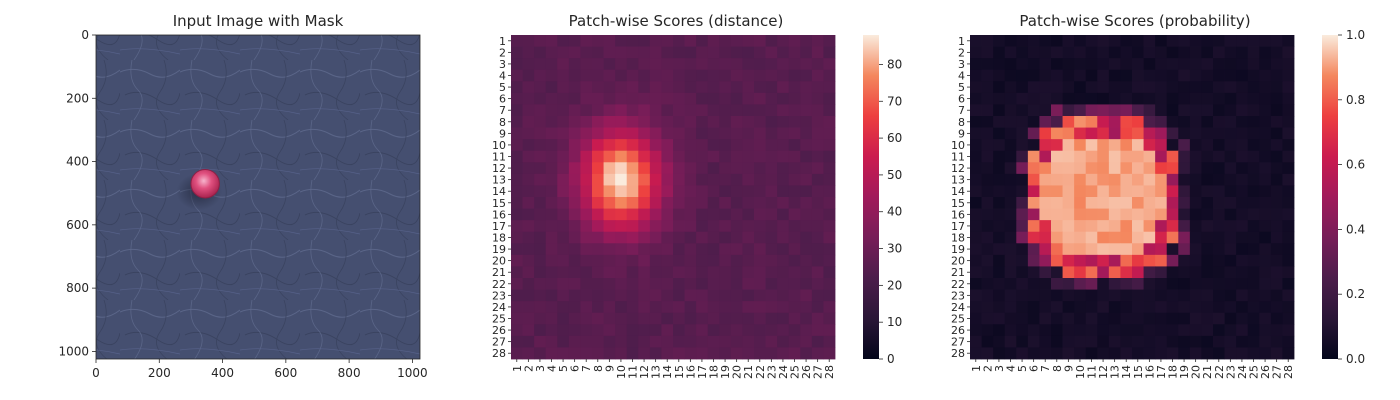  I want to click on x-tick-label: 11, so click(1092, 372).